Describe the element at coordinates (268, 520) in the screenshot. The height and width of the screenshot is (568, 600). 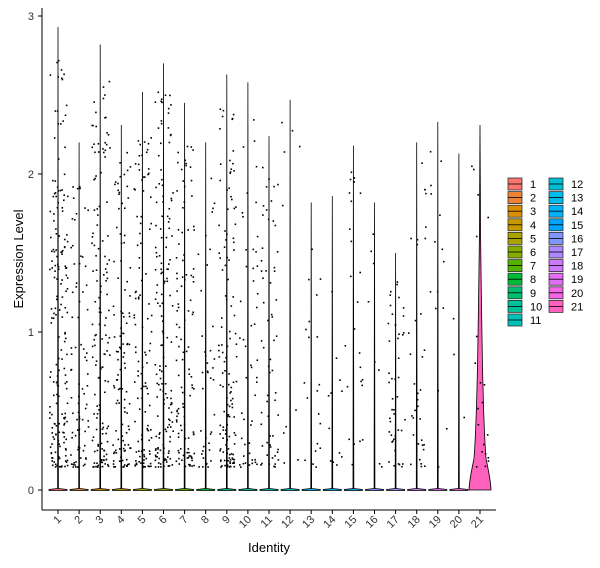
I see `x-ticks: 1 2 3 4 5 6 7 8 9 10 11 12 13 14 15 16 17 18 19 20 21` at that location.